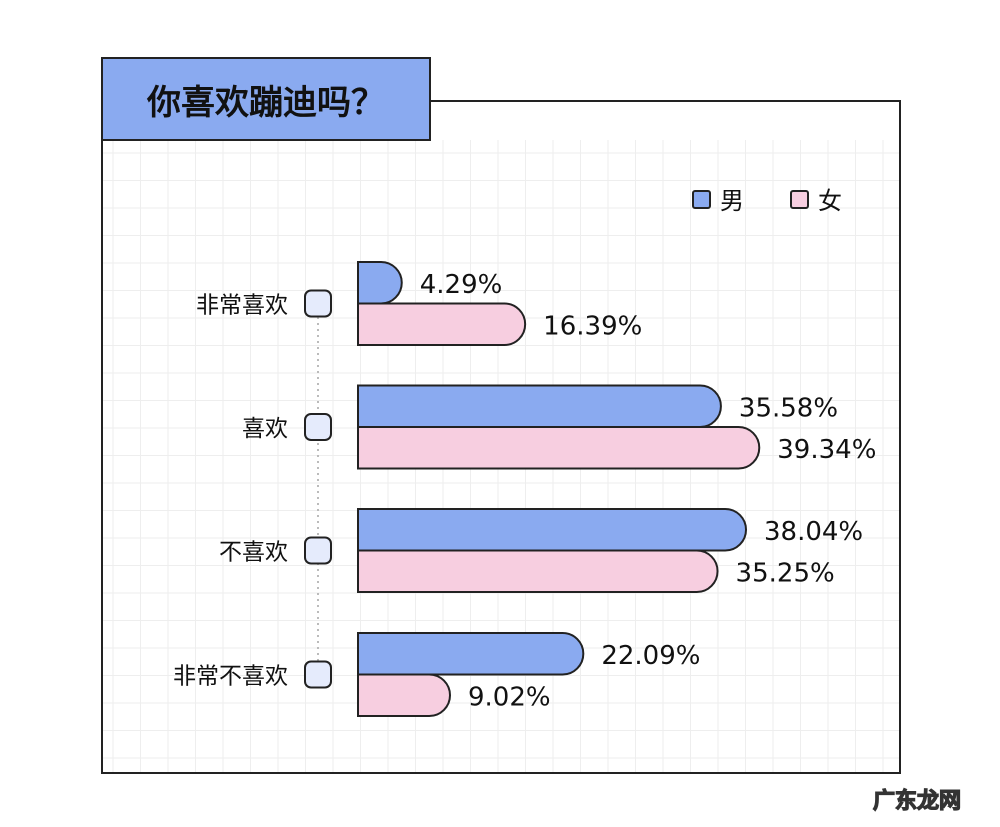 The width and height of the screenshot is (1000, 827). What do you see at coordinates (253, 553) in the screenshot?
I see `category-label: 不喜欢` at bounding box center [253, 553].